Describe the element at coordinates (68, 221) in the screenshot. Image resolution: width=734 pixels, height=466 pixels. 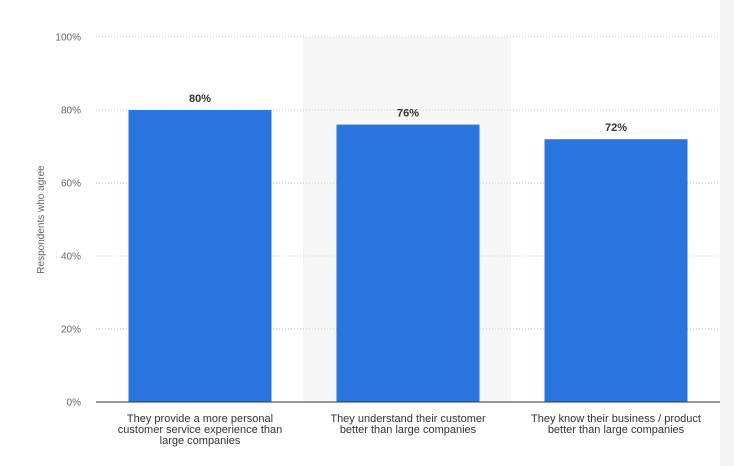
I see `y-axis-ticks: 0% 20% 40% 60% 80% 100%` at that location.